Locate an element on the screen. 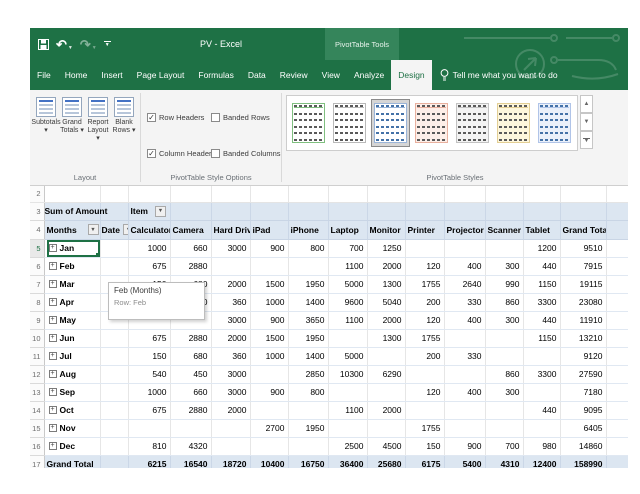  column-header-projector: Projector is located at coordinates (465, 230).